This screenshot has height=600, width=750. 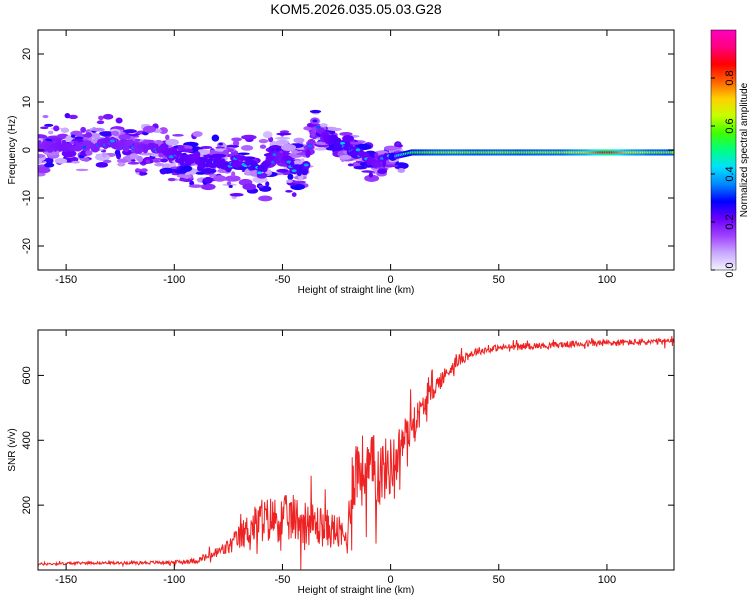 I want to click on snr-x-tick-label: -50, so click(x=282, y=580).